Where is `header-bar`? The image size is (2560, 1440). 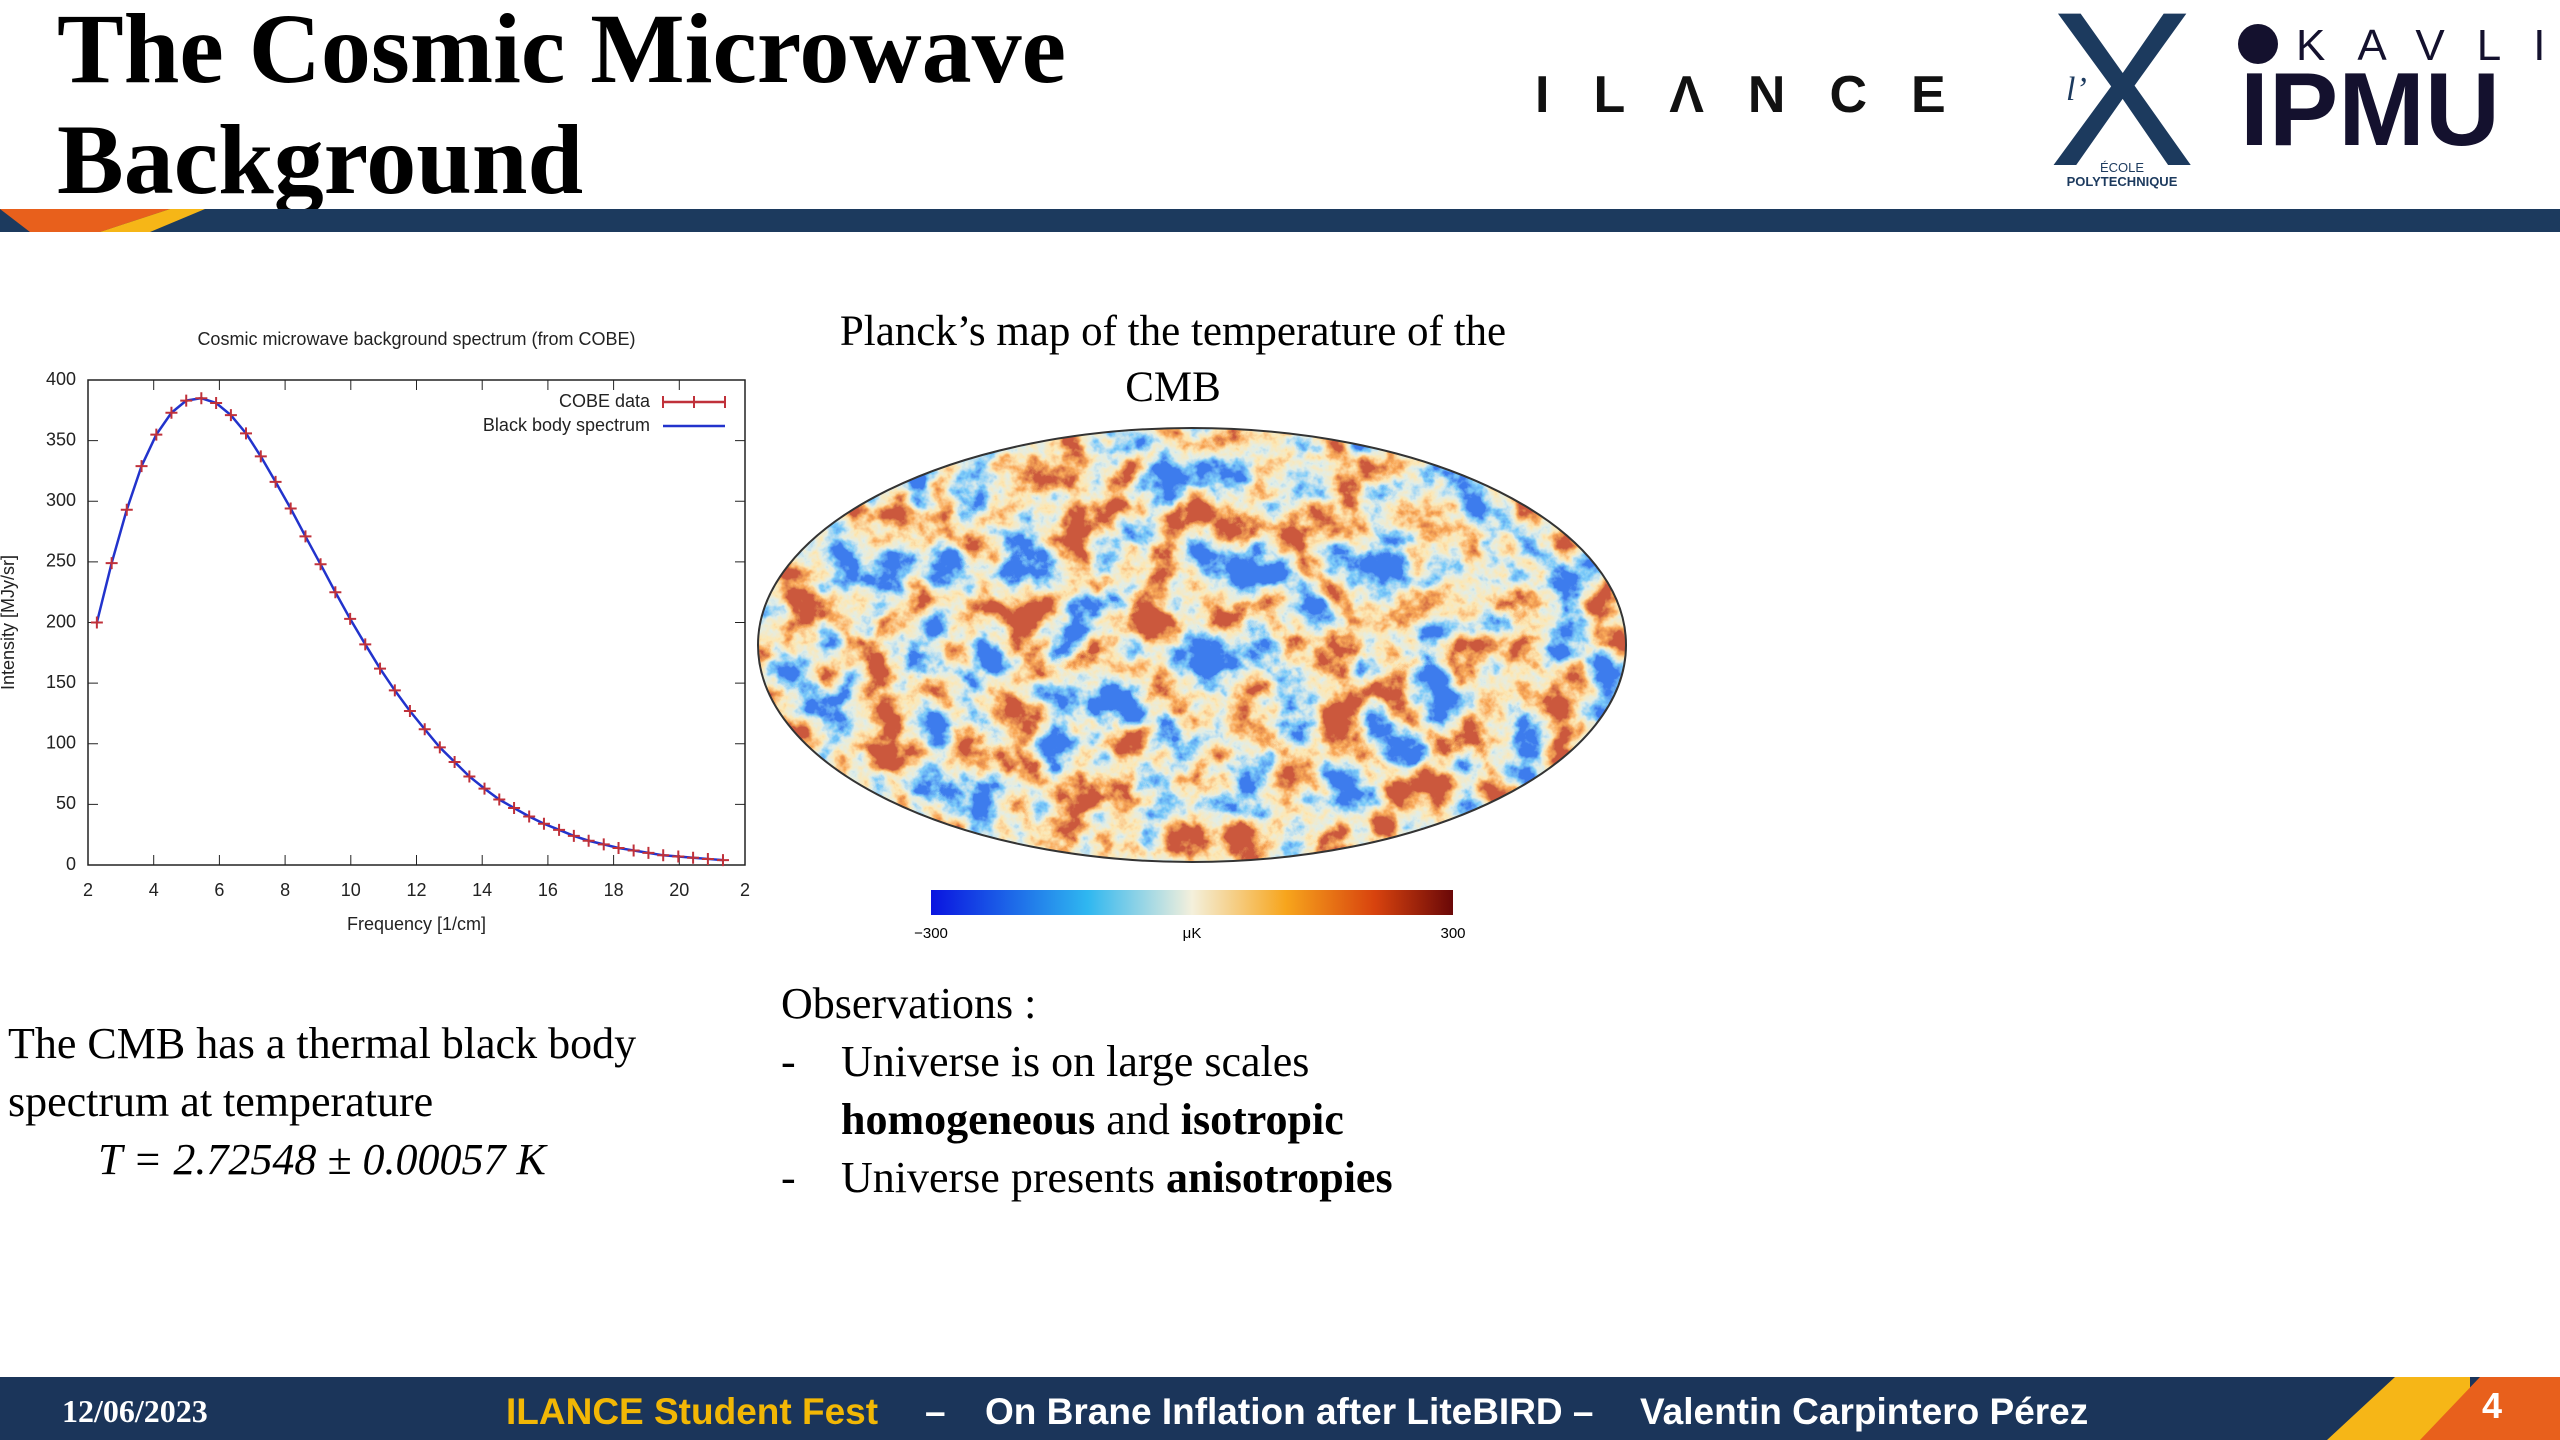
header-bar is located at coordinates (1280, 220).